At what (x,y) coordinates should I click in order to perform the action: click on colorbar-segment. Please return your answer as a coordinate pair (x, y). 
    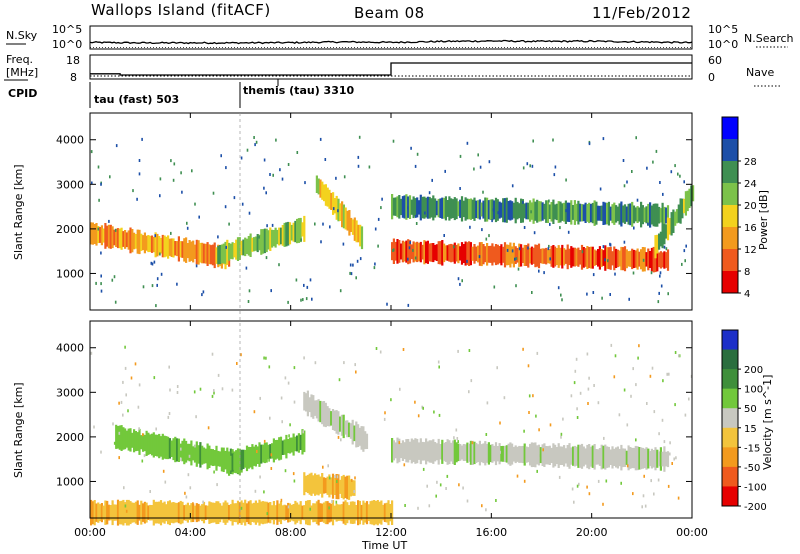
    Looking at the image, I should click on (730, 496).